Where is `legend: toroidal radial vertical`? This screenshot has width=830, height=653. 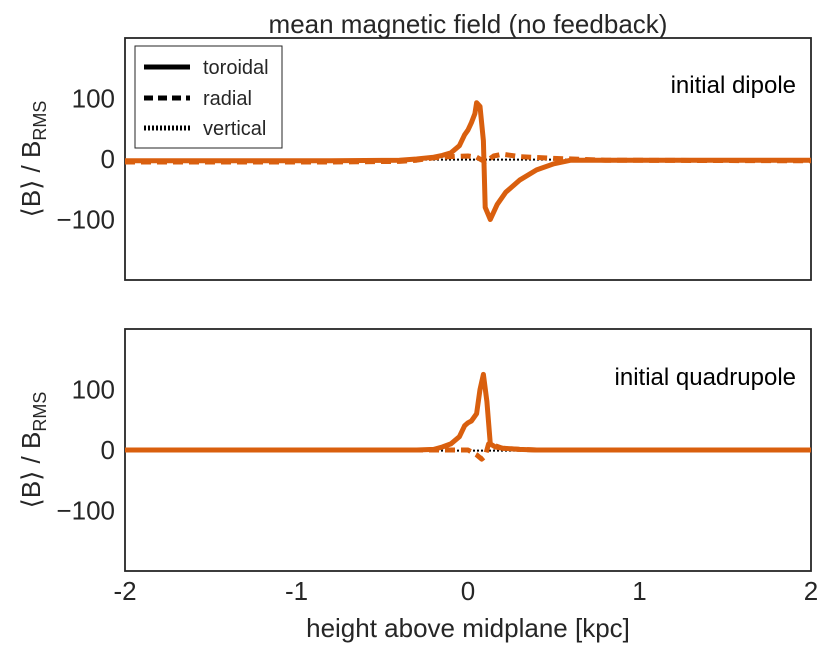
legend: toroidal radial vertical is located at coordinates (208, 97).